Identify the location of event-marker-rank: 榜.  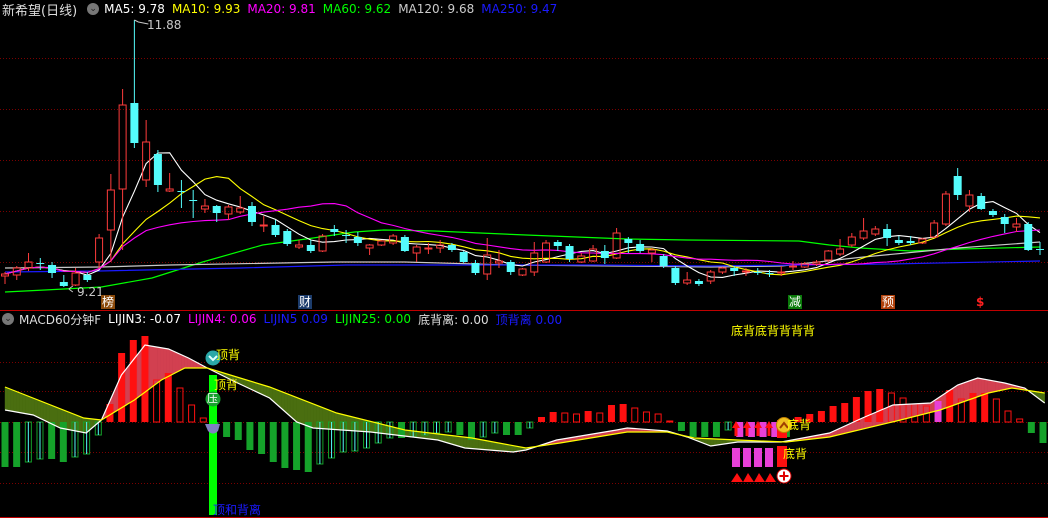
(108, 302).